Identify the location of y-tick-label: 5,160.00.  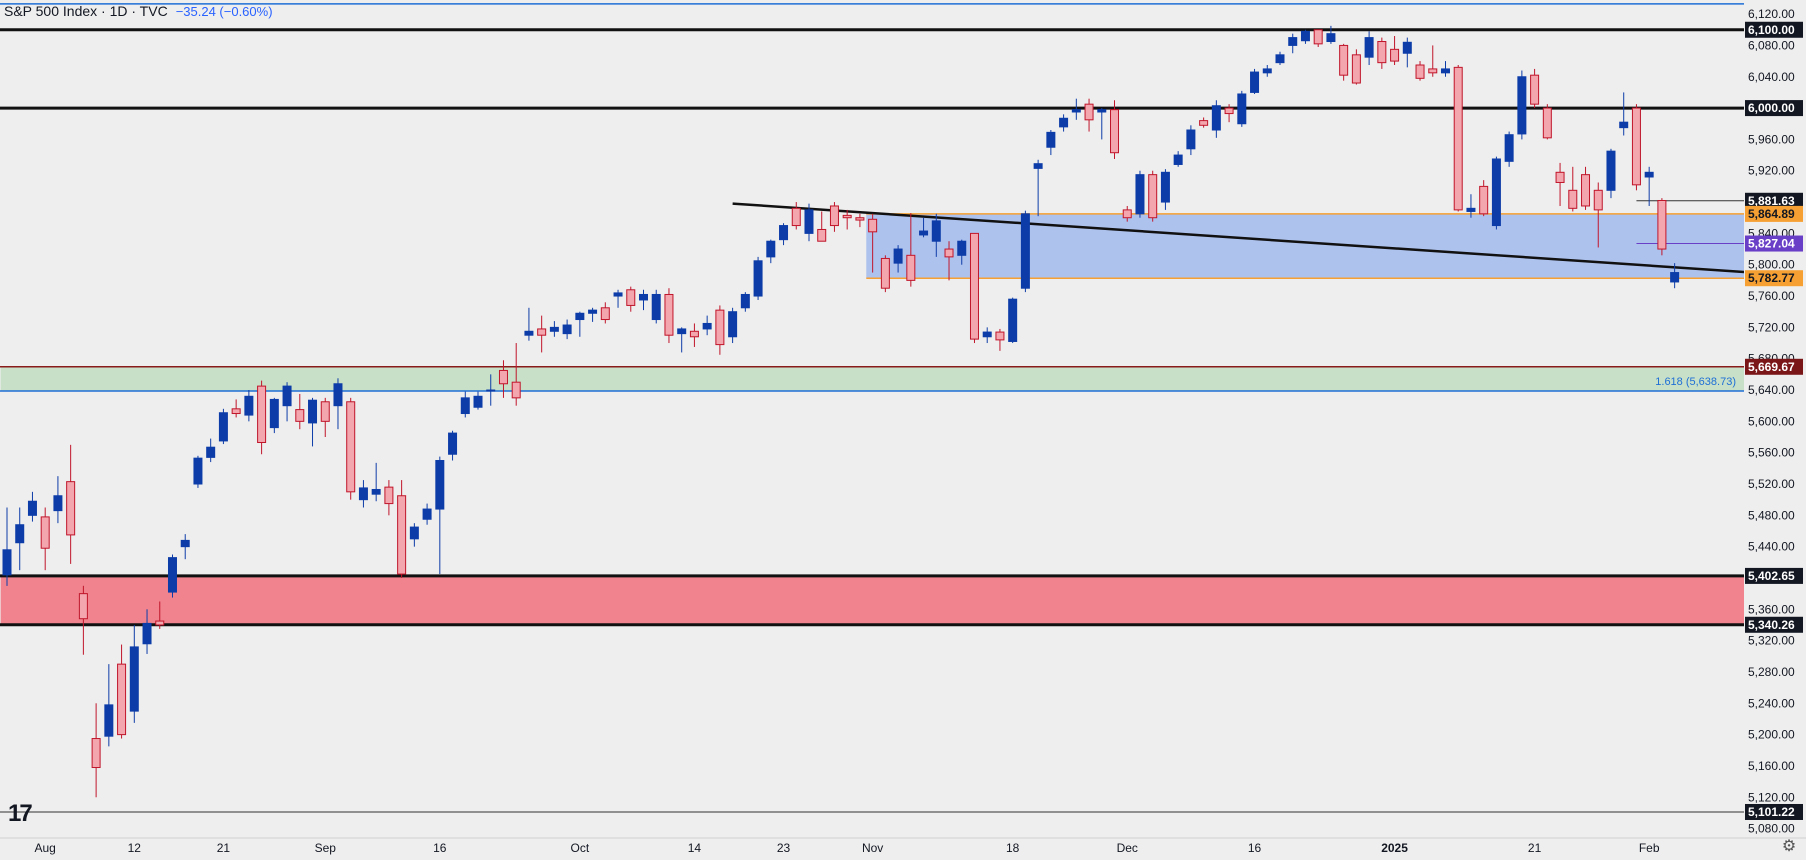
(1771, 766).